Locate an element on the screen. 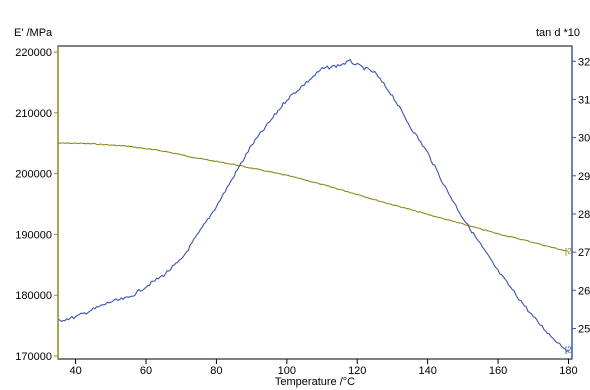 This screenshot has width=590, height=390. x-axis-title: Temperature /°C is located at coordinates (315, 382).